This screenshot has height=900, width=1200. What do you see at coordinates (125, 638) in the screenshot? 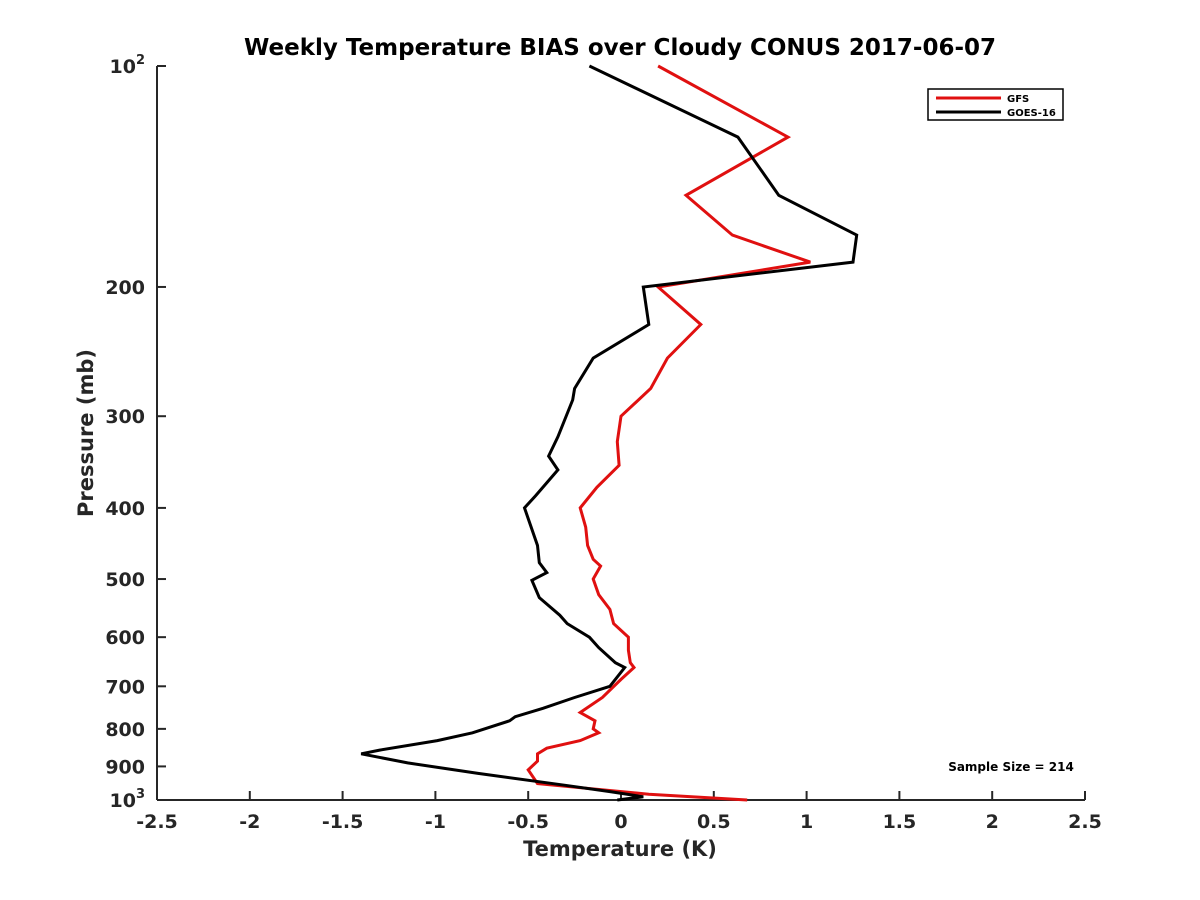
I see `y-tick-label: 600` at bounding box center [125, 638].